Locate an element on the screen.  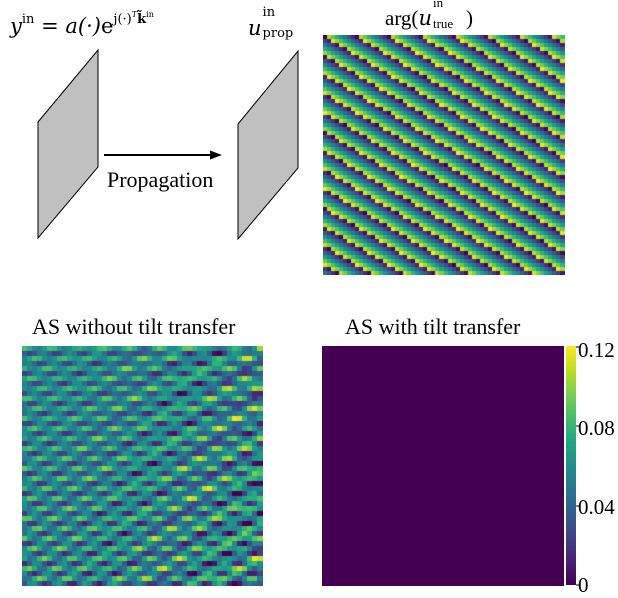
exp-power-wavevector: k̃ is located at coordinates (142, 20).